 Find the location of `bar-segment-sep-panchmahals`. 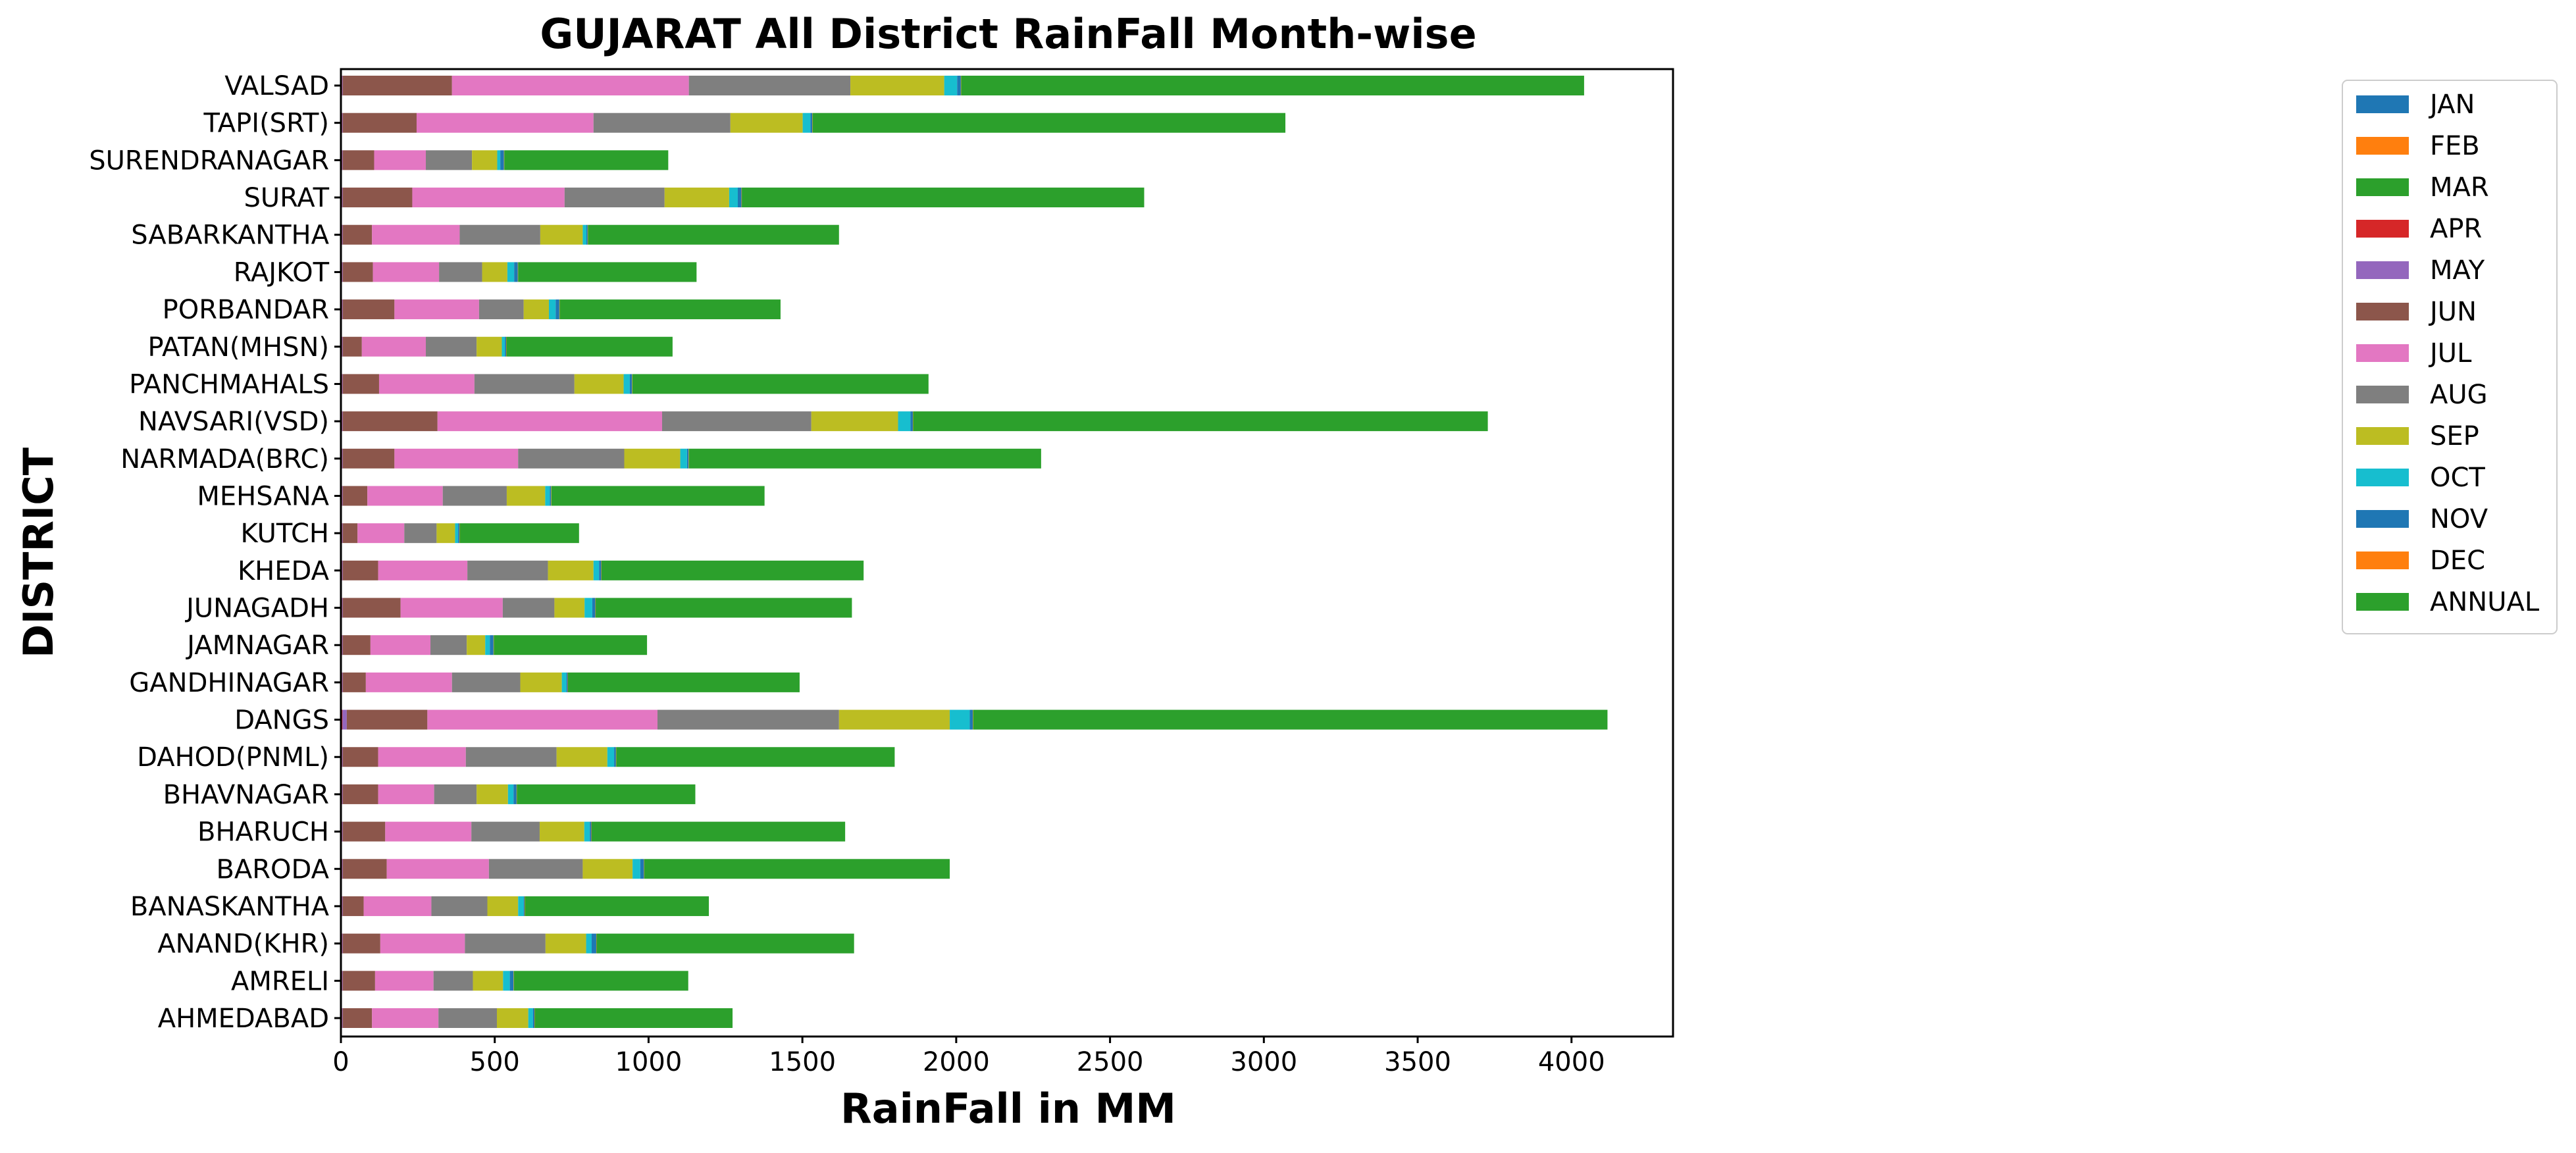

bar-segment-sep-panchmahals is located at coordinates (599, 384).